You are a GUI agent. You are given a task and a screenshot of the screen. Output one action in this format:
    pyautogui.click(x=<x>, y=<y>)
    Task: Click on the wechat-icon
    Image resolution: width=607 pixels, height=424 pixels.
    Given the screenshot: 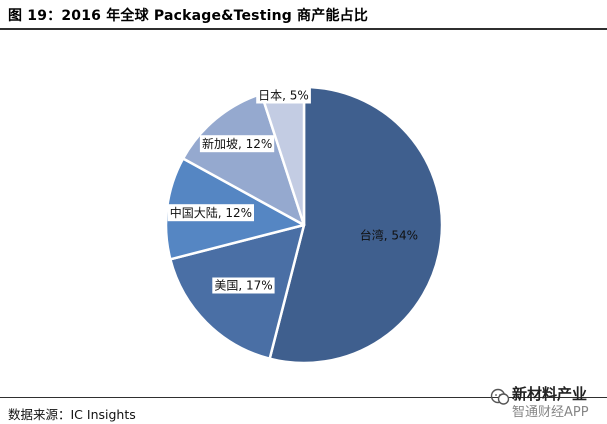 What is the action you would take?
    pyautogui.click(x=500, y=396)
    